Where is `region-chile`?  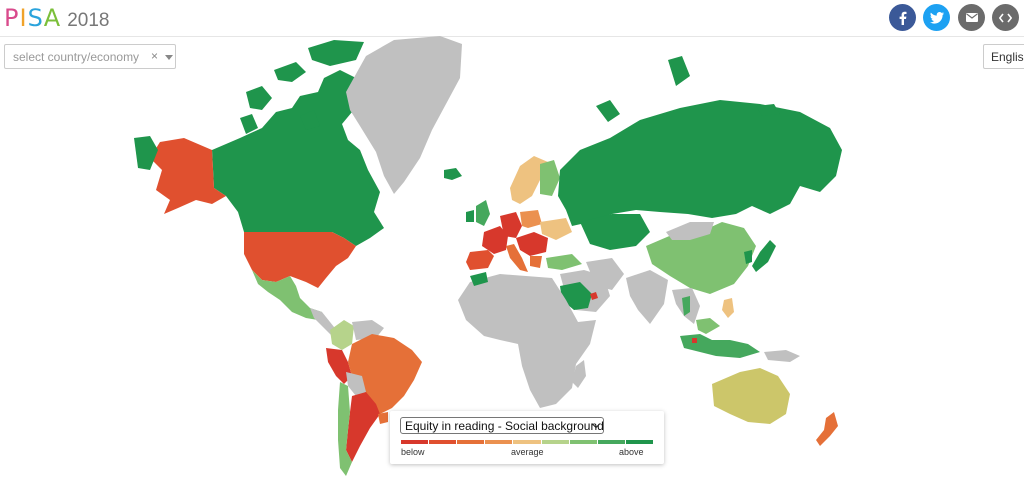
region-chile is located at coordinates (345, 429).